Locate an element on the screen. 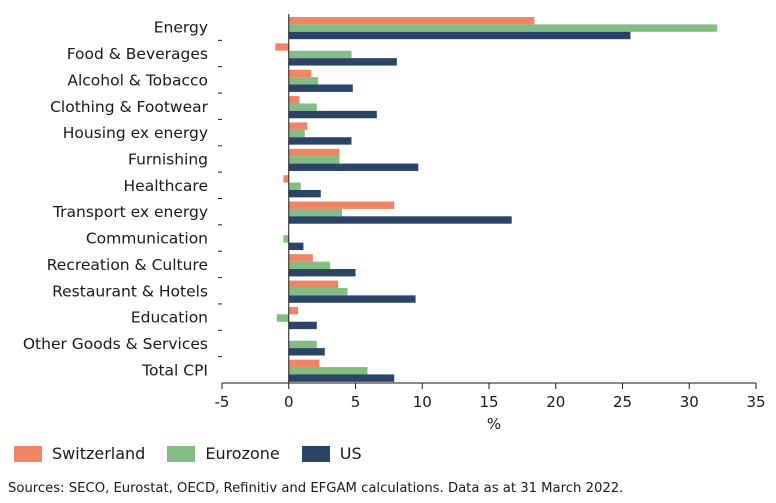 This screenshot has height=503, width=776. bar-switzerland-alcohol-tobacco is located at coordinates (300, 73).